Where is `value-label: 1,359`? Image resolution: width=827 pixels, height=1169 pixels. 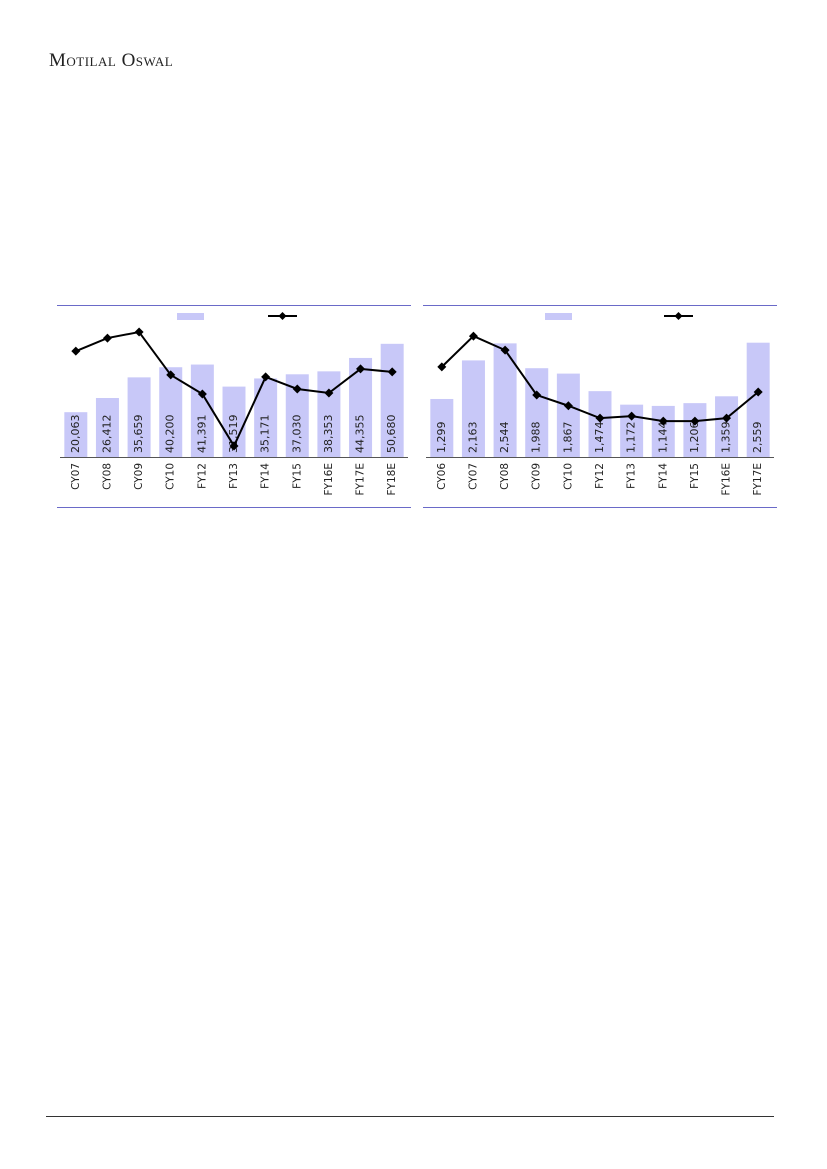 value-label: 1,359 is located at coordinates (726, 438).